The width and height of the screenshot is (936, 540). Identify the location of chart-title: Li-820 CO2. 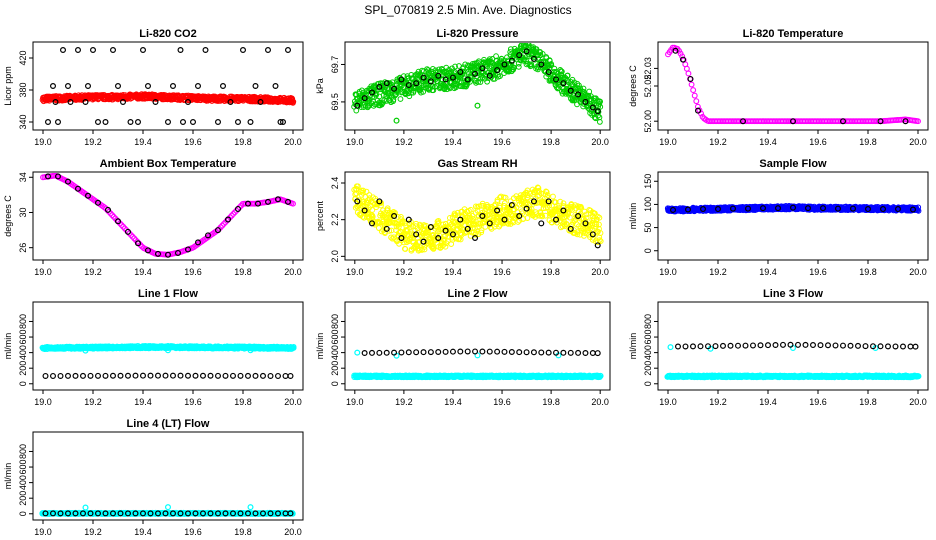
(167, 34).